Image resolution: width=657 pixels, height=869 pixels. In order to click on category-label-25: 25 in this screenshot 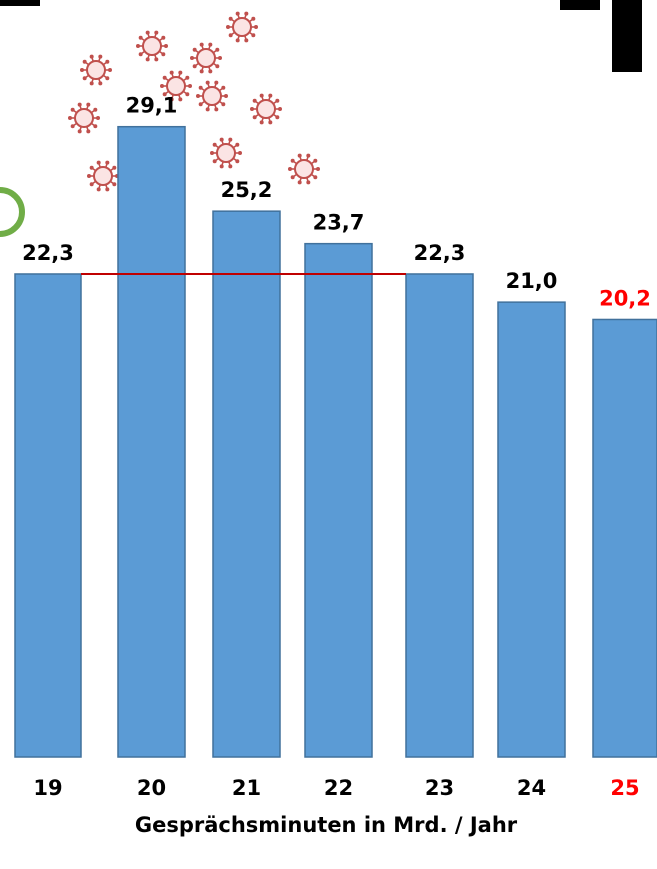, I will do `click(624, 788)`.